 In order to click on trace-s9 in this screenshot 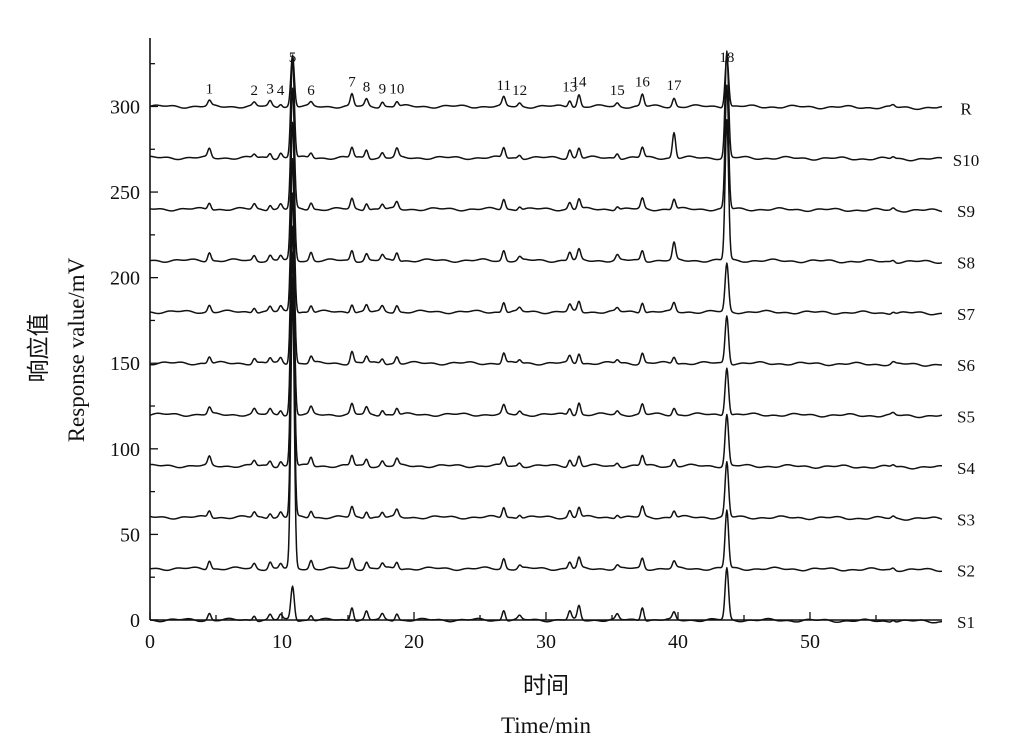, I will do `click(546, 148)`.